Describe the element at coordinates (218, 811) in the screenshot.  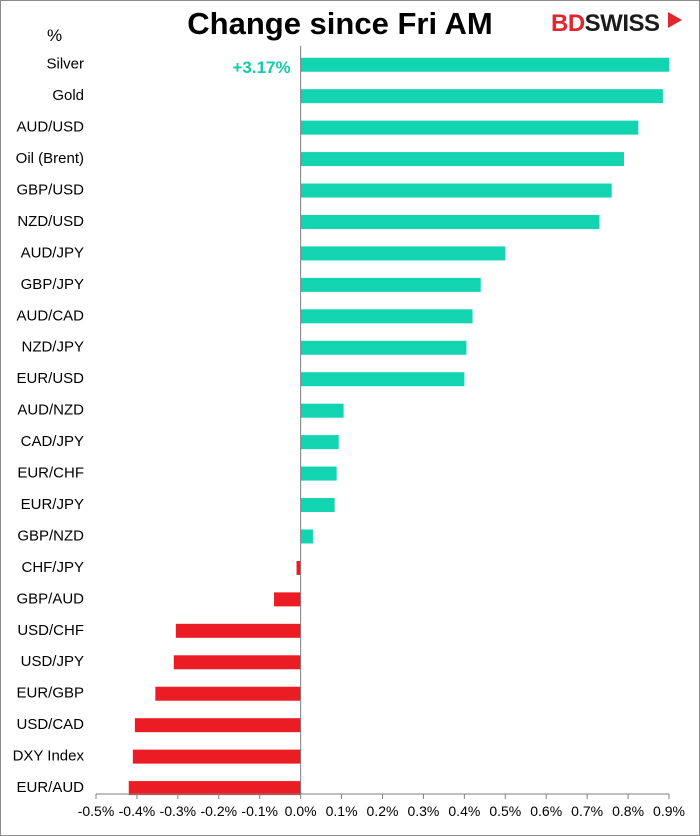
I see `x-tick-label: -0.2%` at that location.